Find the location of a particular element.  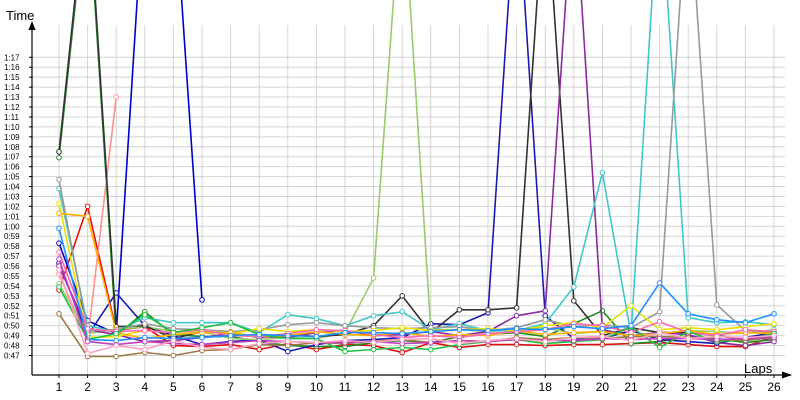

x-tick-label: 1 is located at coordinates (59, 387).